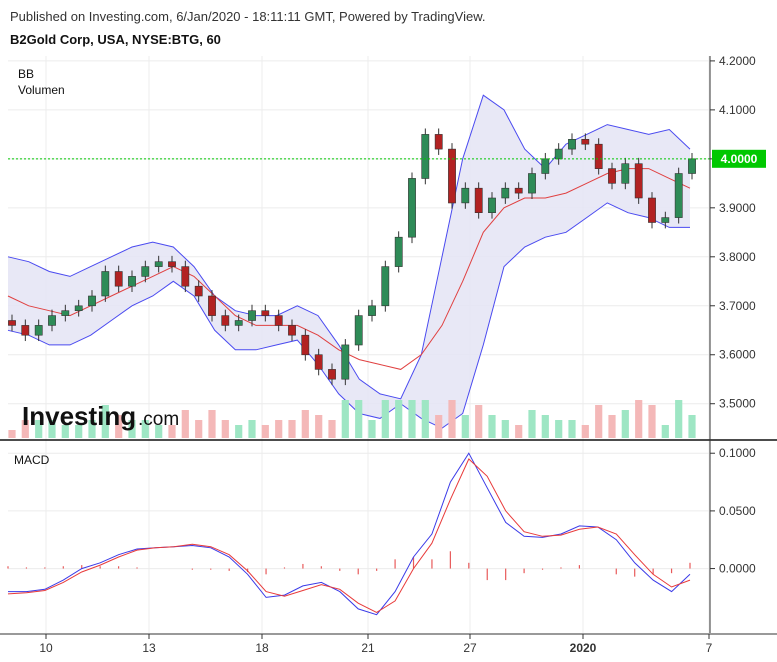  What do you see at coordinates (32, 460) in the screenshot?
I see `macd-indicator-label: MACD` at bounding box center [32, 460].